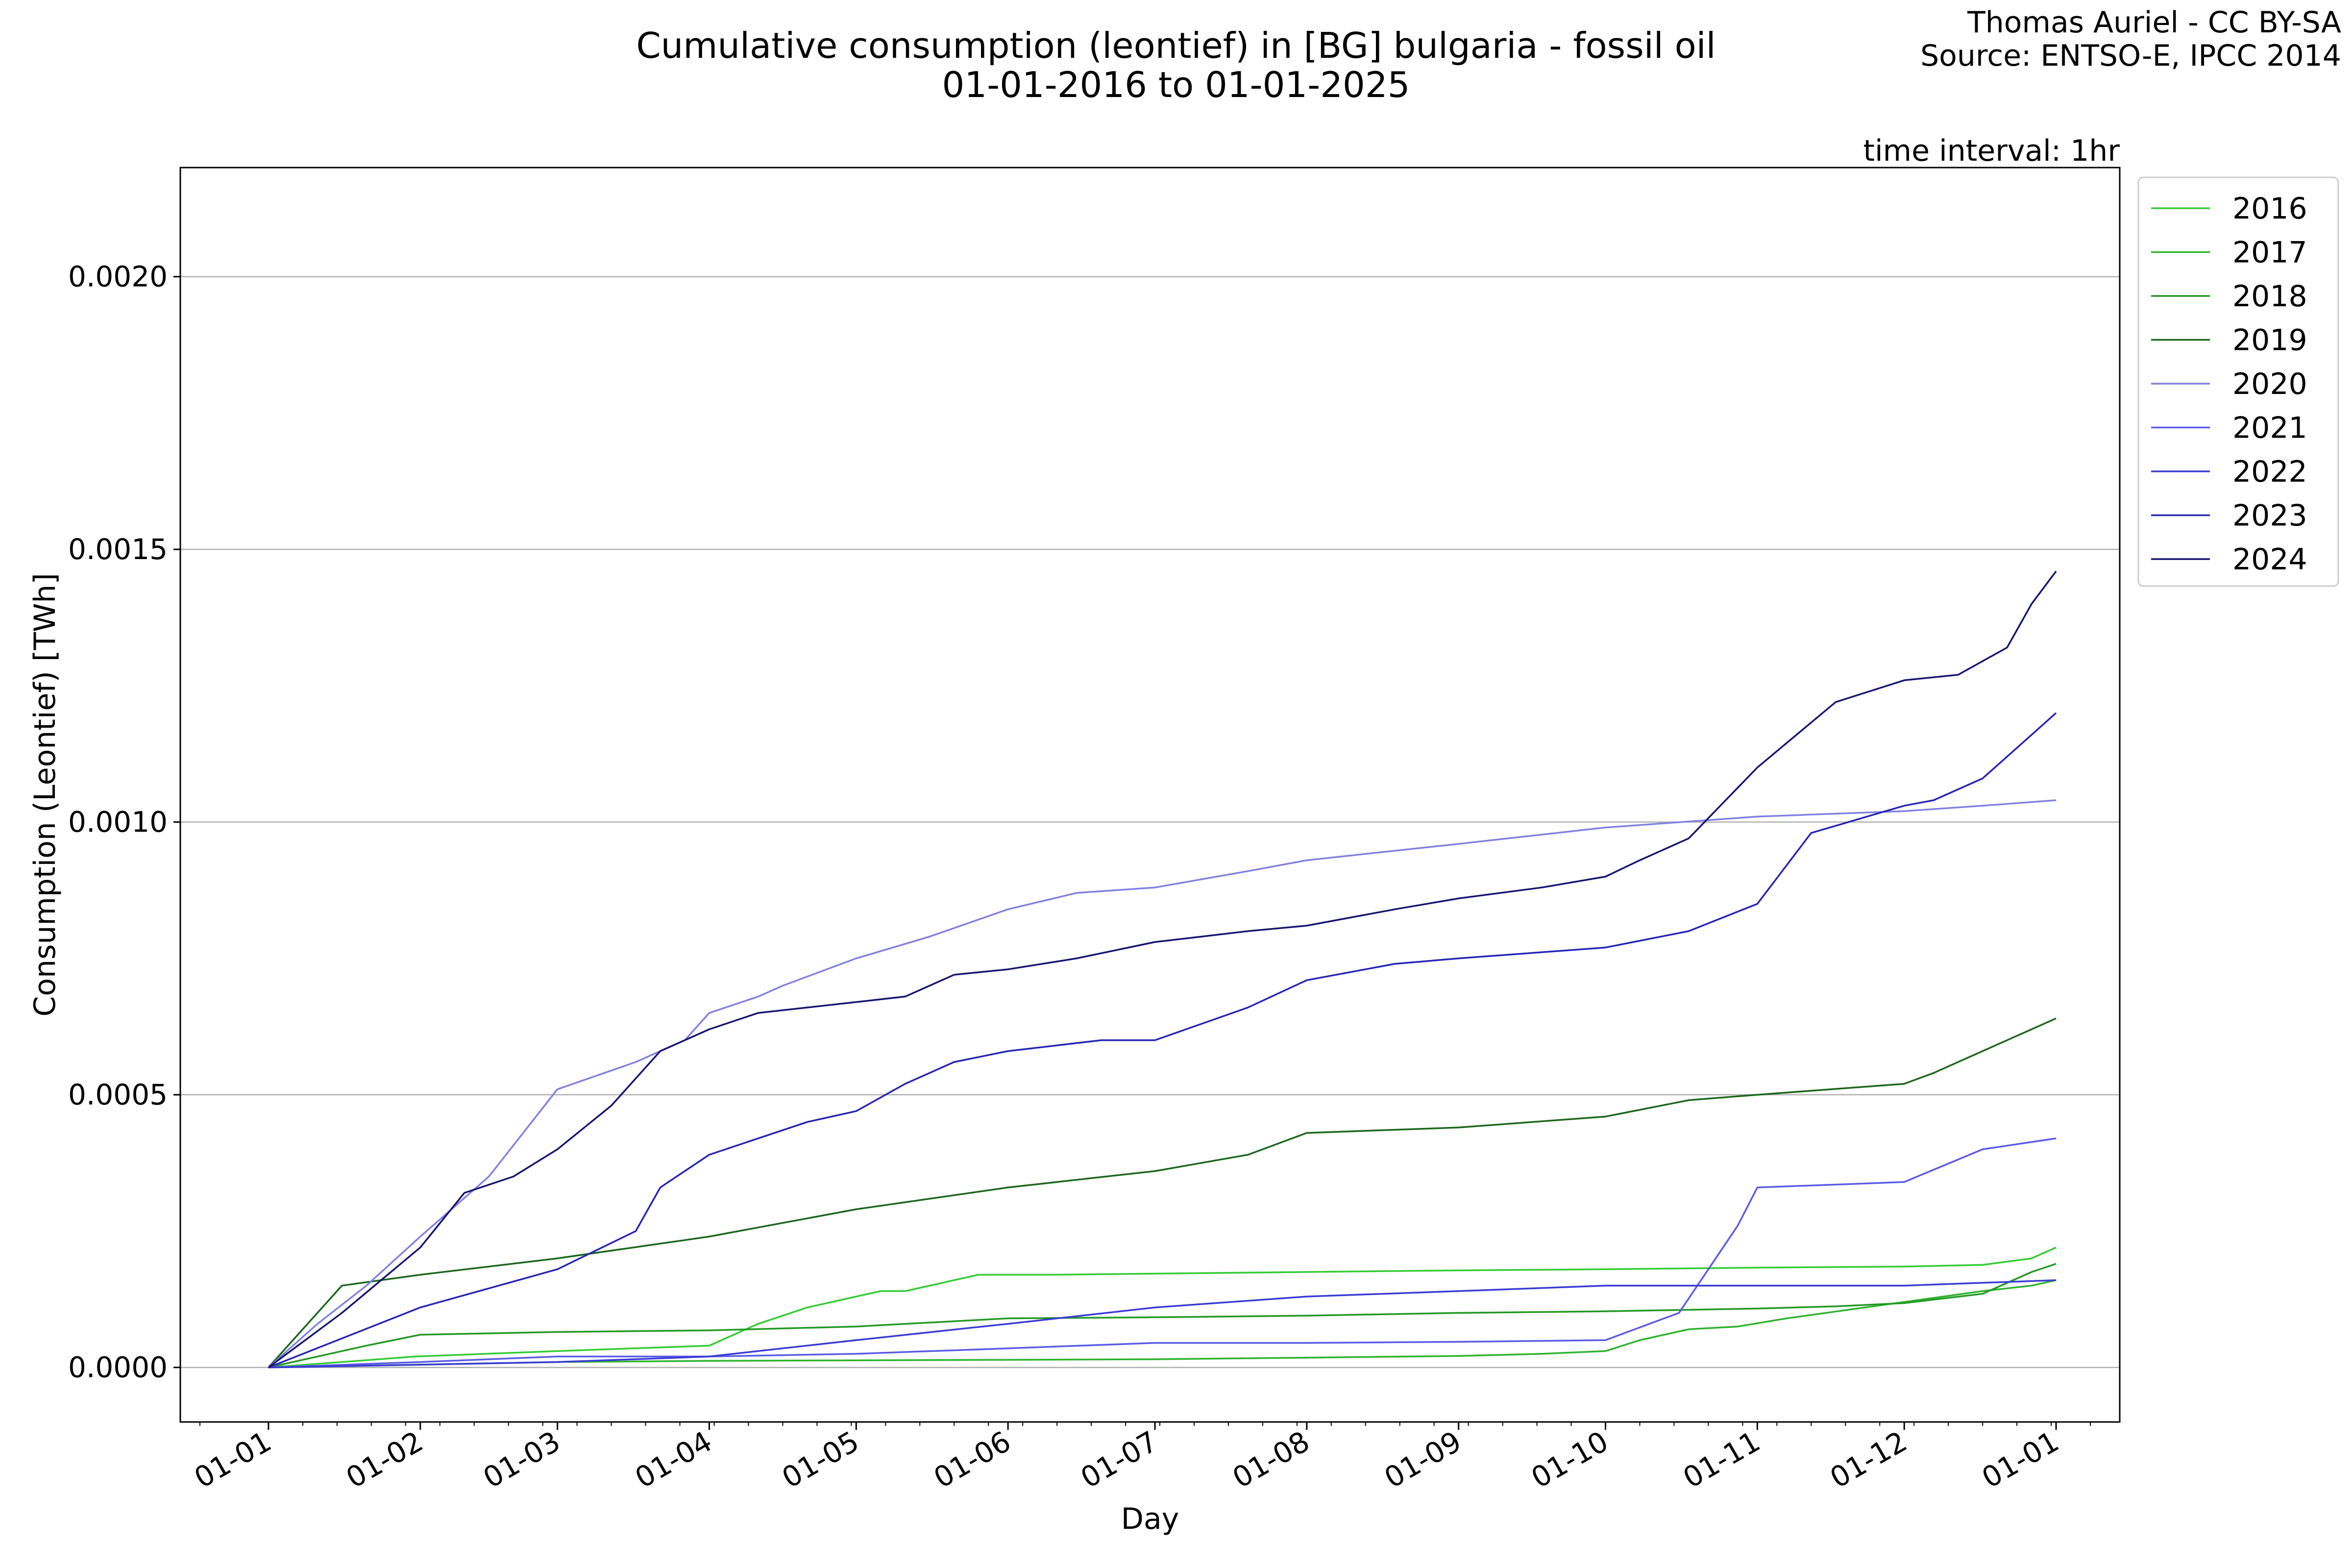  I want to click on x-tick-label: 01-07, so click(1119, 1459).